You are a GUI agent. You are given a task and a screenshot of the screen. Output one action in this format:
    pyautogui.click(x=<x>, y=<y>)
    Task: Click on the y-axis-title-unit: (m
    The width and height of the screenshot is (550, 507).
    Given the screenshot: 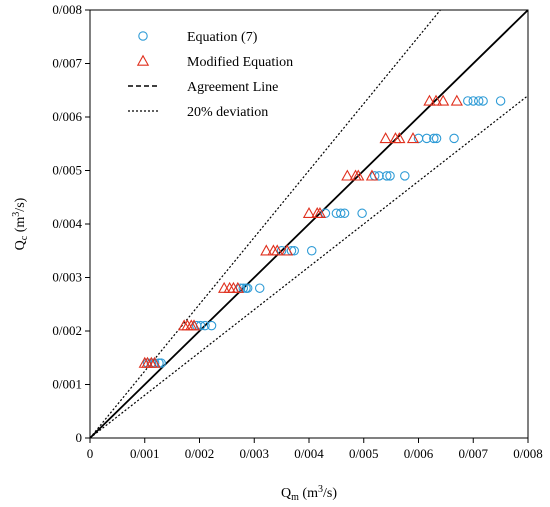 What is the action you would take?
    pyautogui.click(x=20, y=226)
    